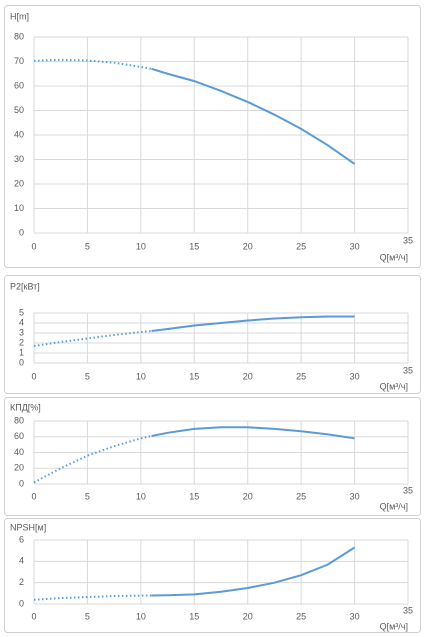  Describe the element at coordinates (19, 110) in the screenshot. I see `y-tick-label: 50` at that location.